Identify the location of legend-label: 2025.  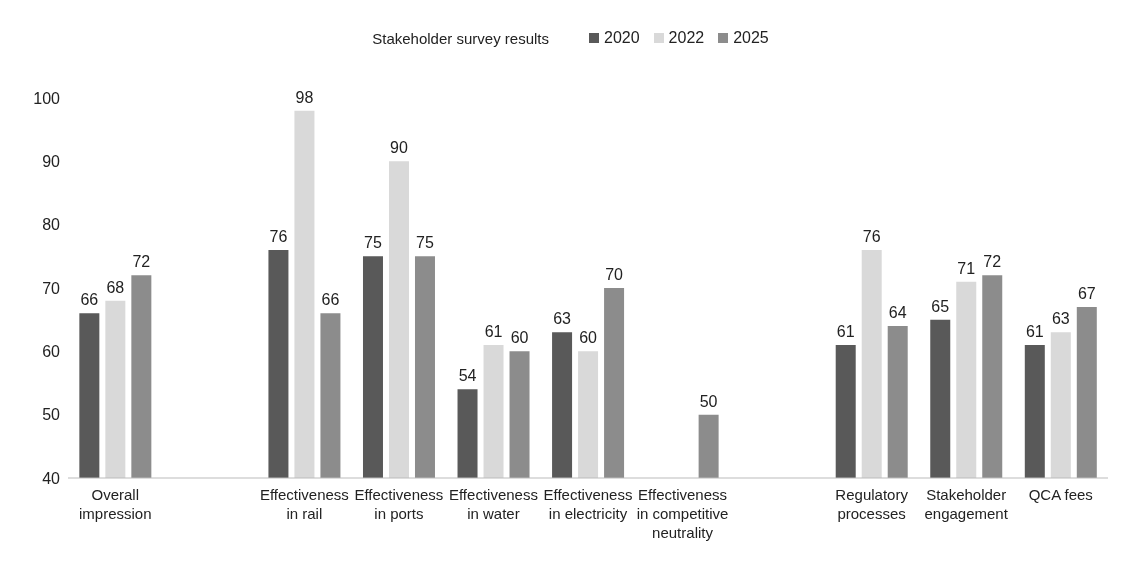
(751, 38).